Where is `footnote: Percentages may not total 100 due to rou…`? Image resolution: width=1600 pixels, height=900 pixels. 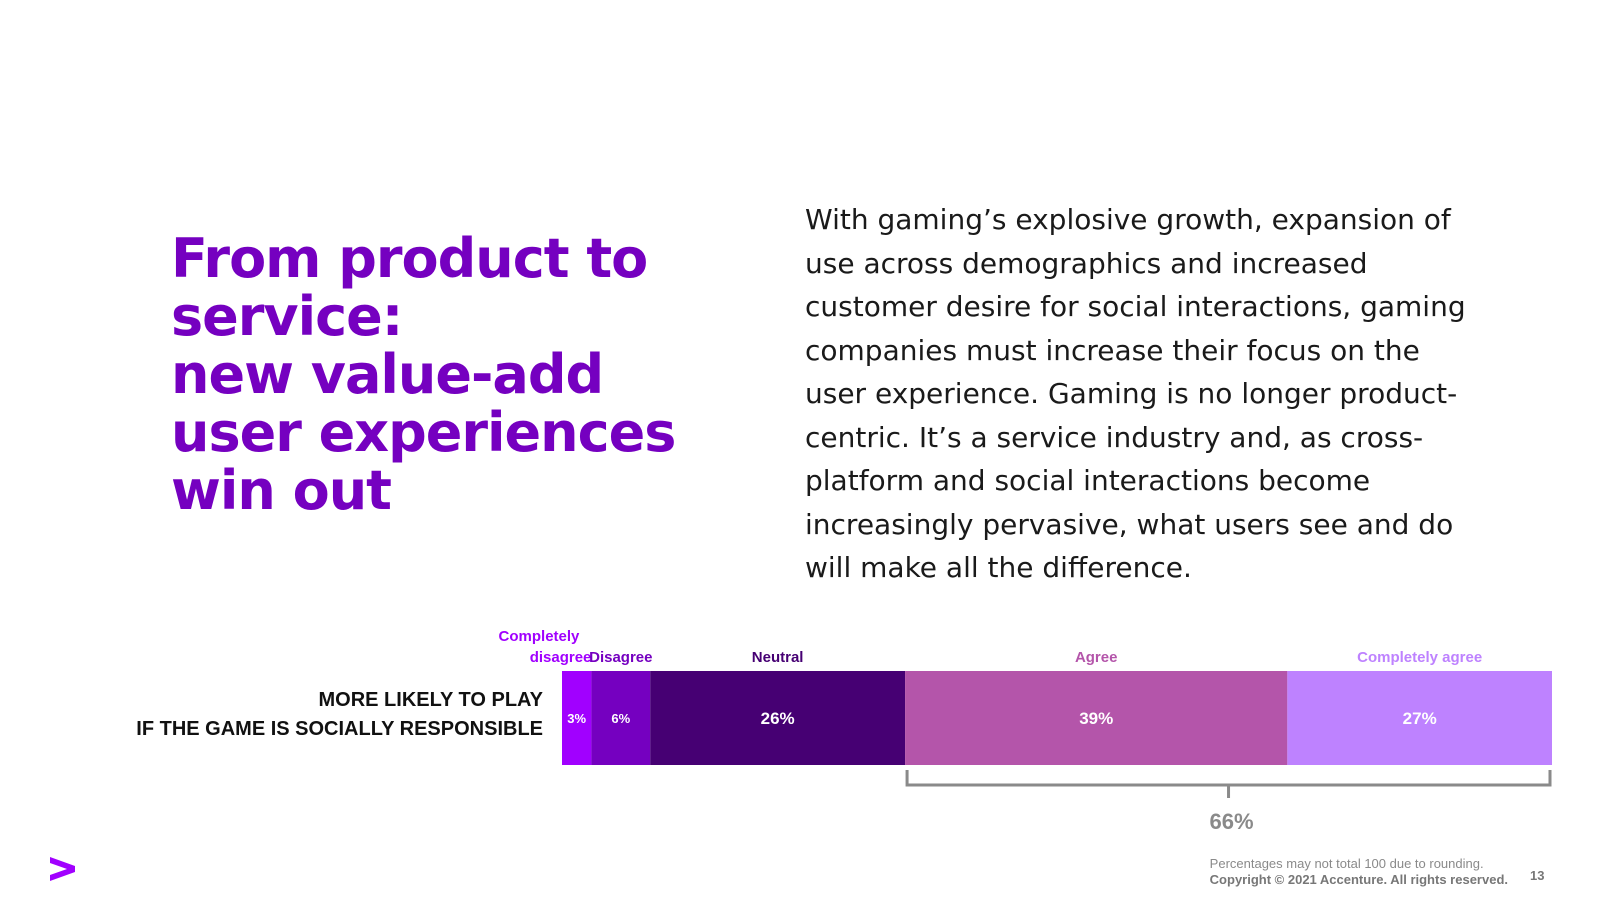
footnote: Percentages may not total 100 due to rou… is located at coordinates (1359, 872).